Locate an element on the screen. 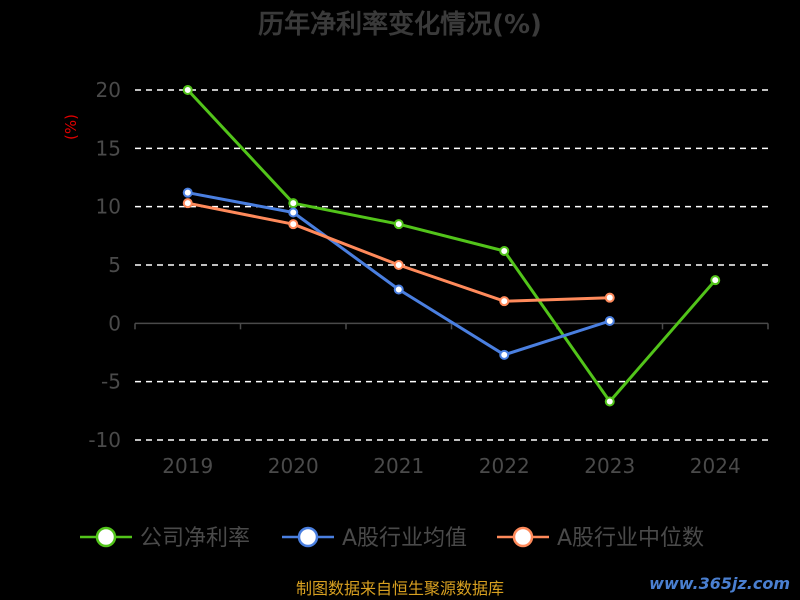 Image resolution: width=800 pixels, height=600 pixels. data-source-note: 制图数据来自恒生聚源数据库 is located at coordinates (400, 588).